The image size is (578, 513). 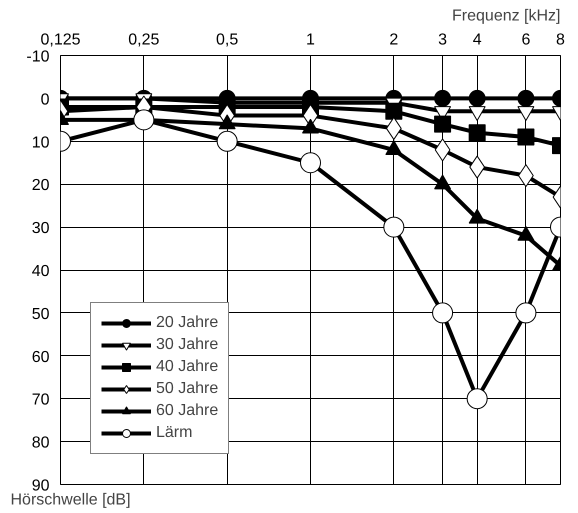 What do you see at coordinates (477, 40) in the screenshot?
I see `x-tick-label: 4` at bounding box center [477, 40].